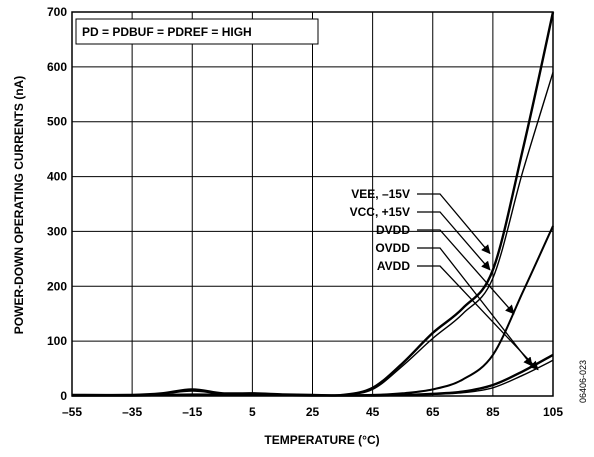 This screenshot has height=457, width=594. Describe the element at coordinates (57, 12) in the screenshot. I see `y-tick-label: 700` at that location.